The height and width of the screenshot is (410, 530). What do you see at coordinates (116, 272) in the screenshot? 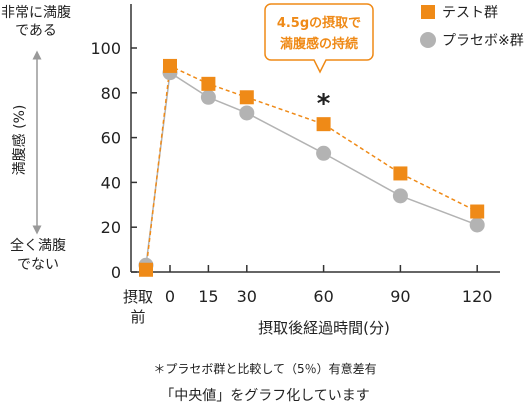
I see `y-tick-label: 0` at bounding box center [116, 272].